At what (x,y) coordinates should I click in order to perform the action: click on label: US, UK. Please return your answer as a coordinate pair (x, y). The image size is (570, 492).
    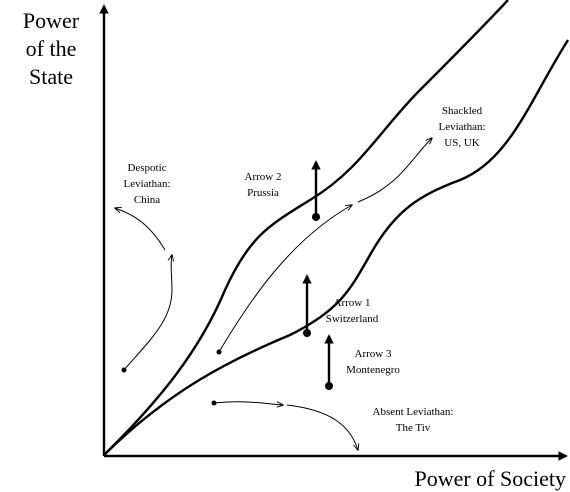
    Looking at the image, I should click on (462, 143).